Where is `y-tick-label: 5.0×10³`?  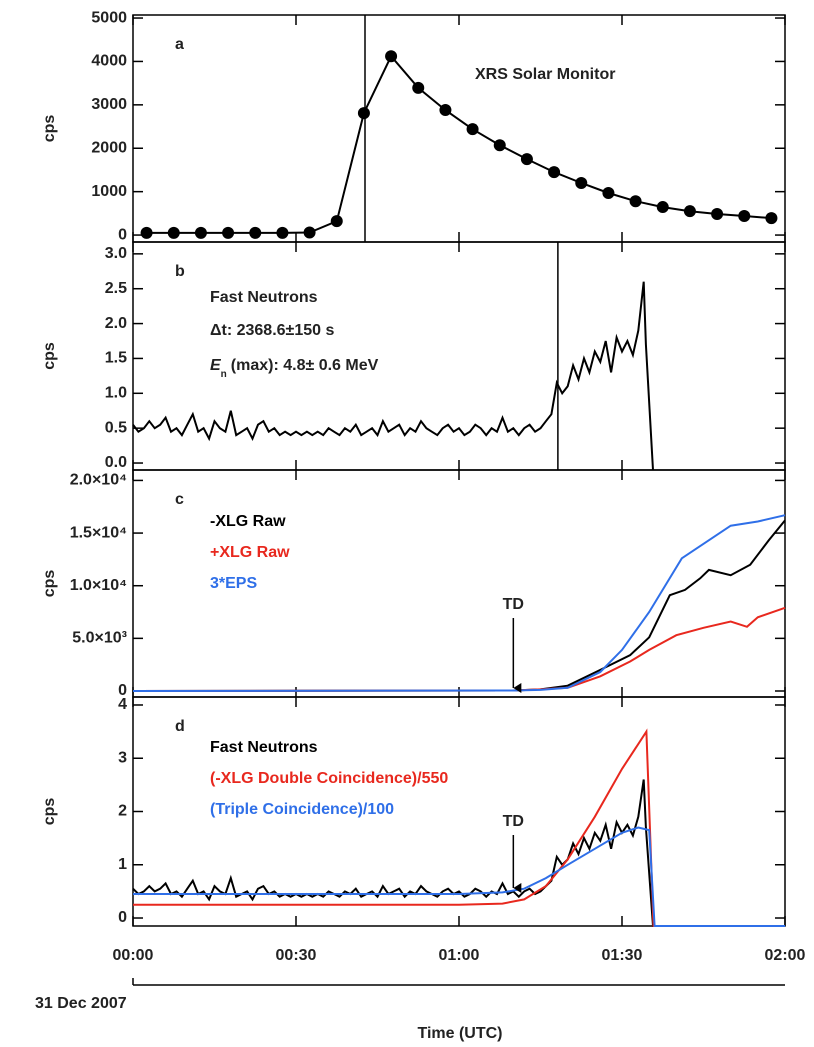
y-tick-label: 5.0×10³ is located at coordinates (99, 638).